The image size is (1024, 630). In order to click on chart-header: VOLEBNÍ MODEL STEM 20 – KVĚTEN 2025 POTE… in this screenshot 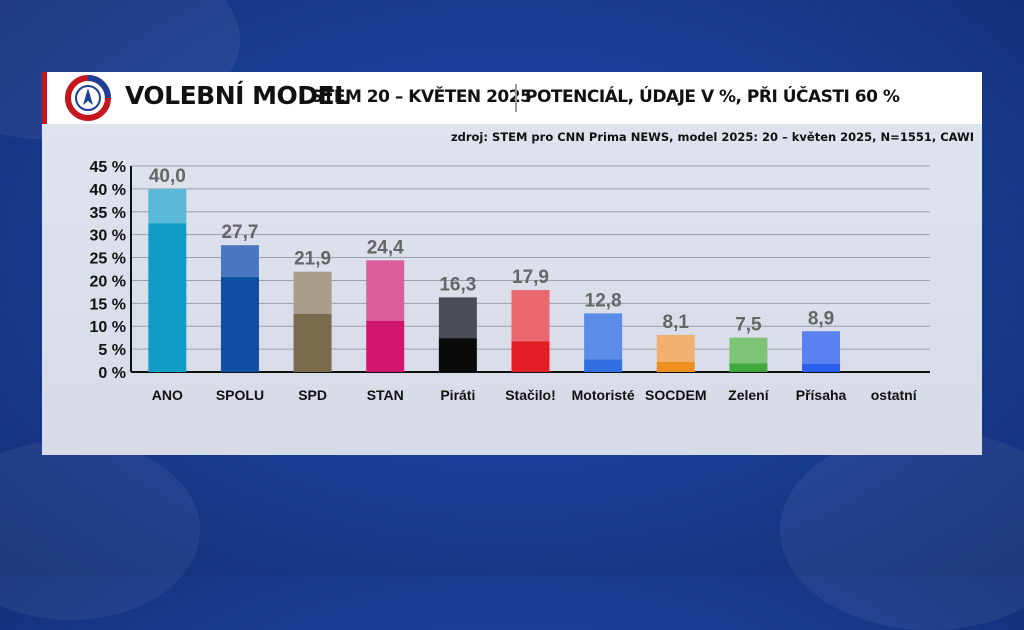, I will do `click(512, 98)`.